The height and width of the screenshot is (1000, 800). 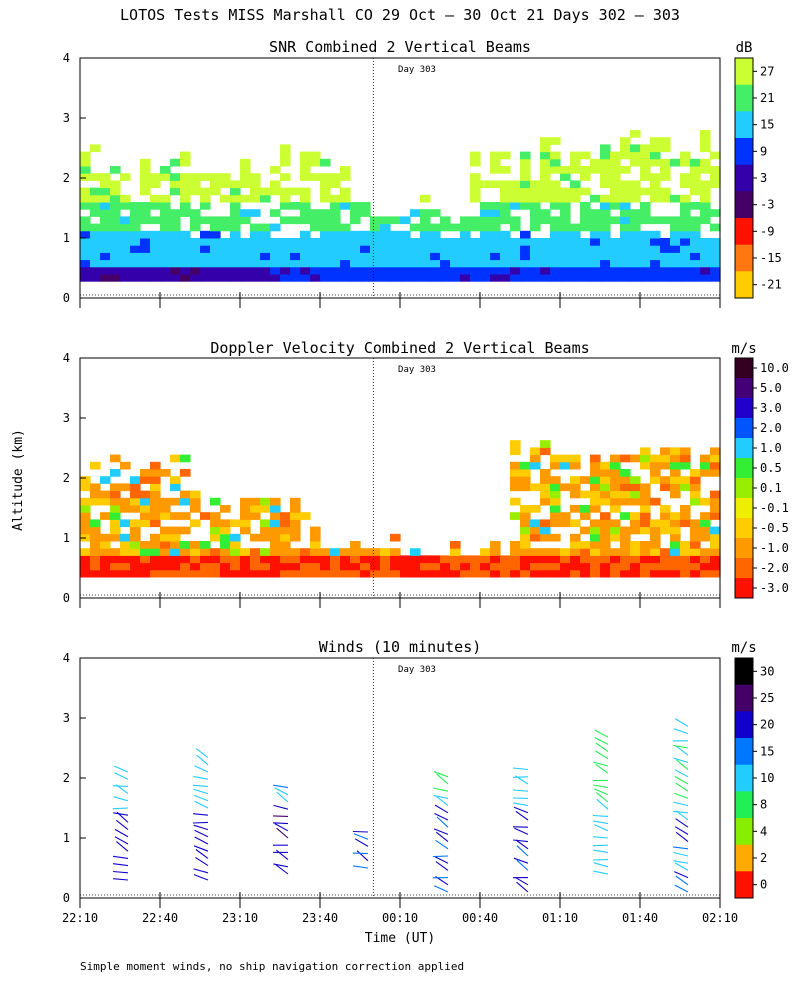 What do you see at coordinates (18, 480) in the screenshot?
I see `y-axis-label: Altitude (km)` at bounding box center [18, 480].